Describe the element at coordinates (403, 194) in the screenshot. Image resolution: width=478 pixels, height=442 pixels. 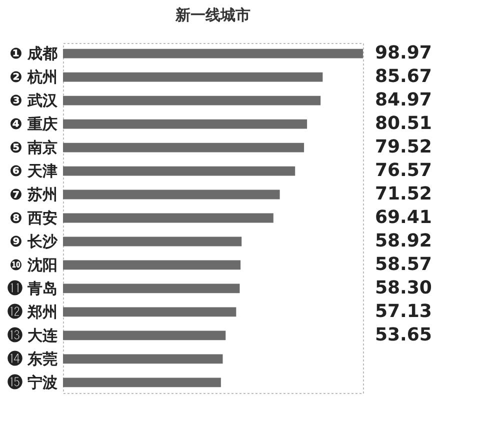
I see `data-label: 71.52` at that location.